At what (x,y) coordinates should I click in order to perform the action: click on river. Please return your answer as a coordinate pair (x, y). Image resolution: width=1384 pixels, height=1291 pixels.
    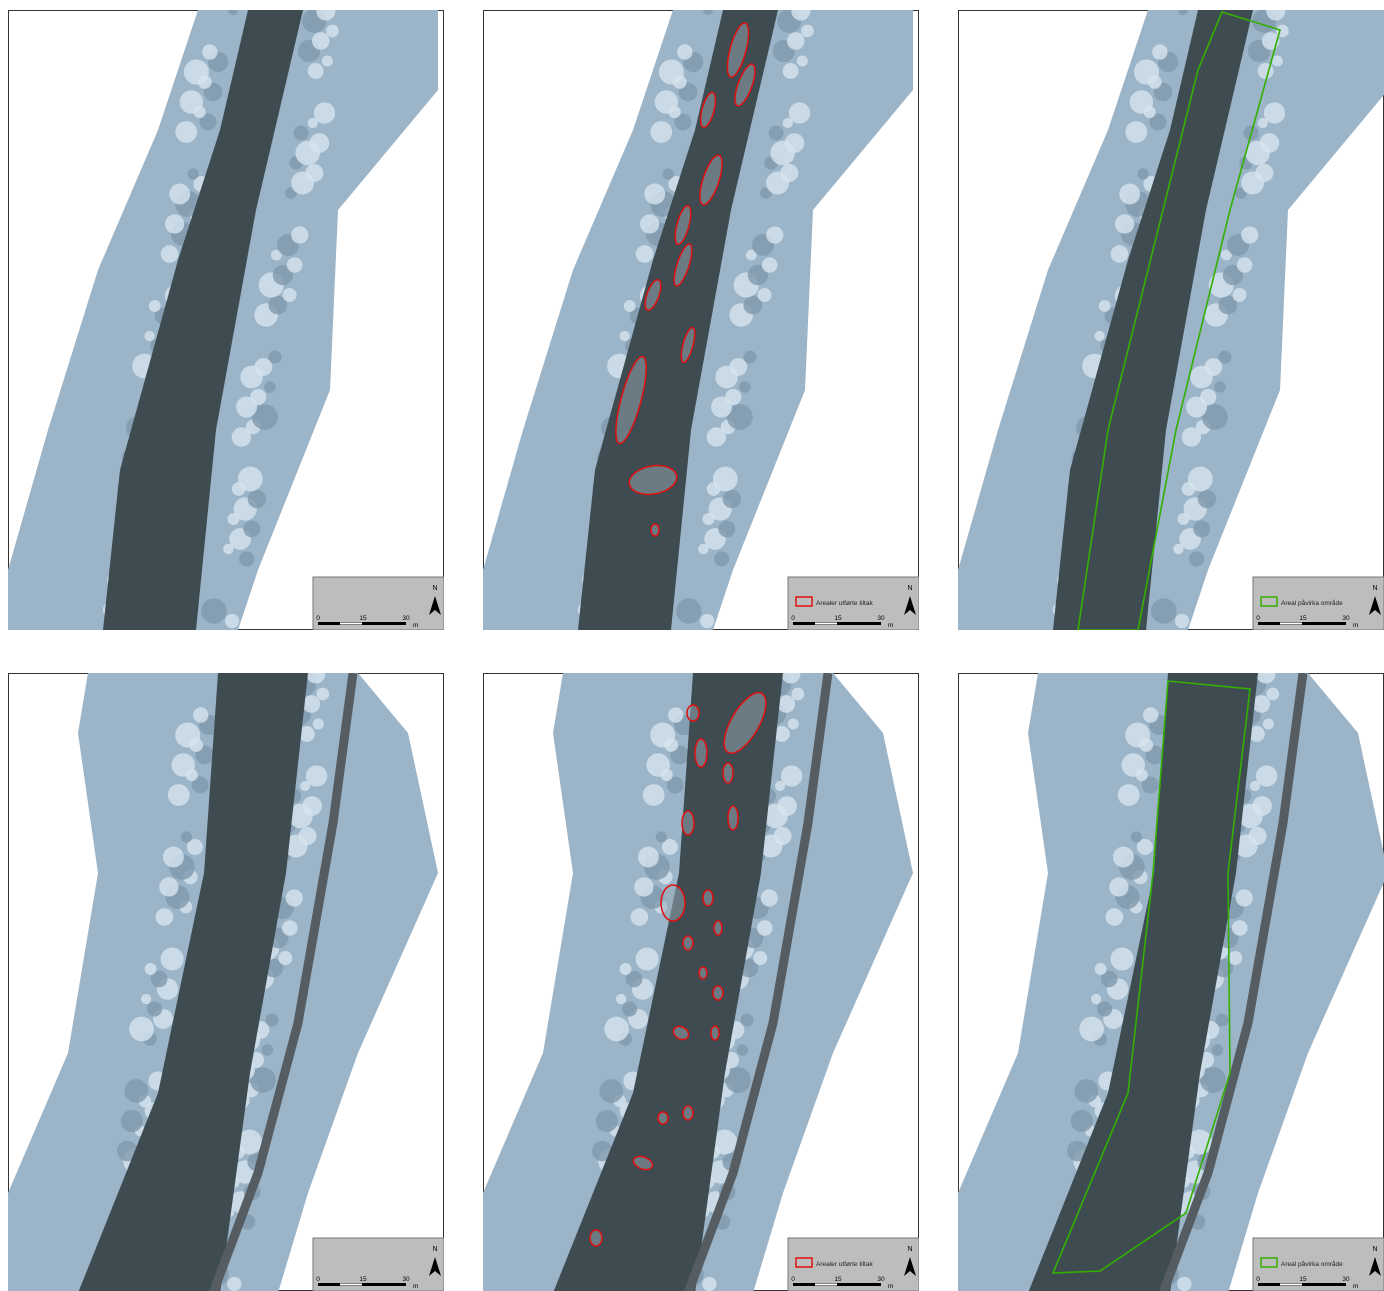
    Looking at the image, I should click on (193, 982).